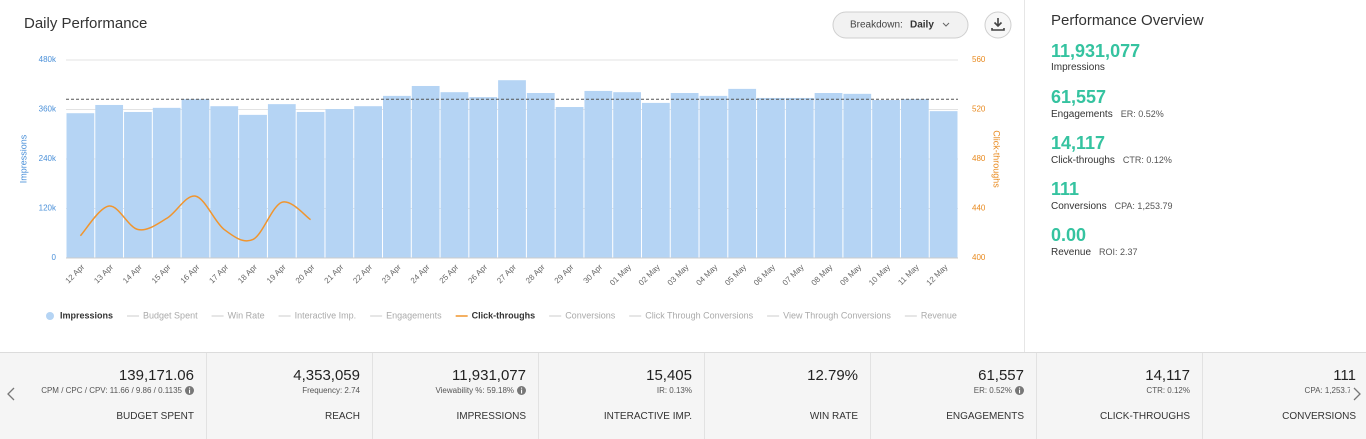 This screenshot has height=439, width=1366. I want to click on metric-note-text: CTR: 0.12%, so click(1168, 390).